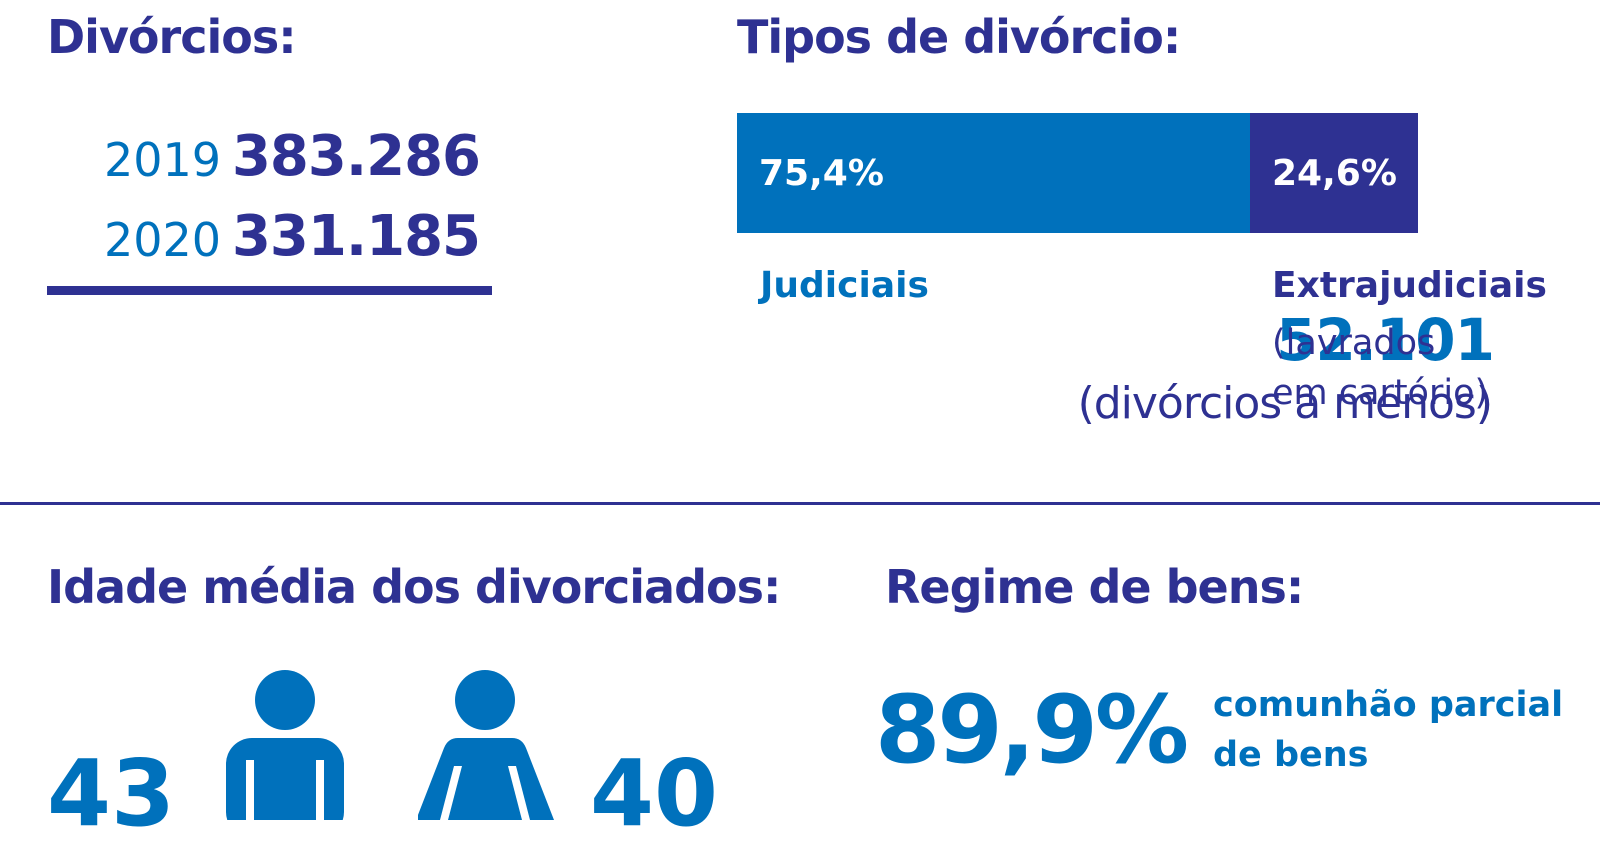  I want to click on idade-title: Idade média dos divorciados:, so click(414, 587).